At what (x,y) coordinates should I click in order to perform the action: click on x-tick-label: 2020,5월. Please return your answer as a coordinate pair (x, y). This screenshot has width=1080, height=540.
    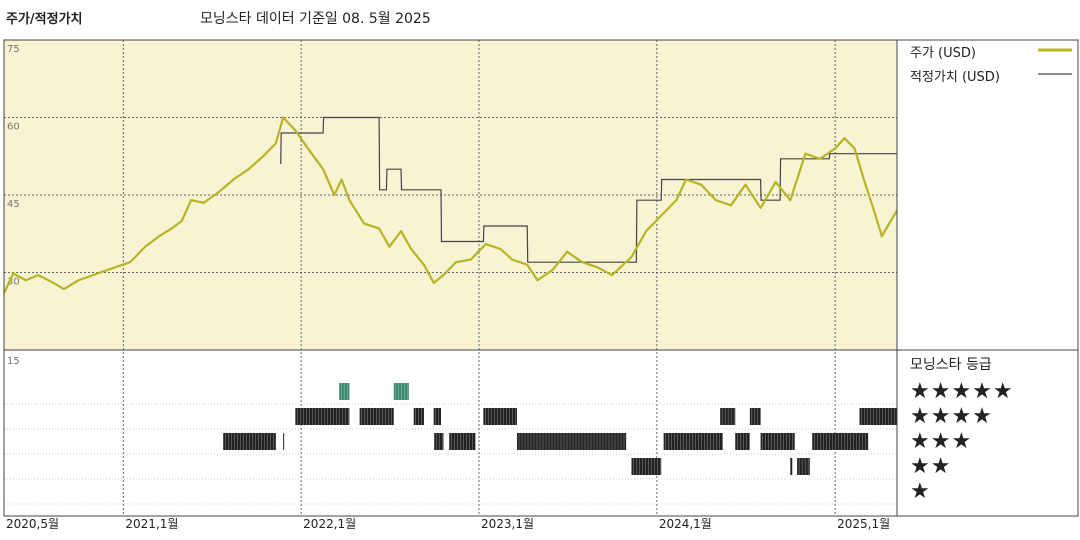
    Looking at the image, I should click on (32, 524).